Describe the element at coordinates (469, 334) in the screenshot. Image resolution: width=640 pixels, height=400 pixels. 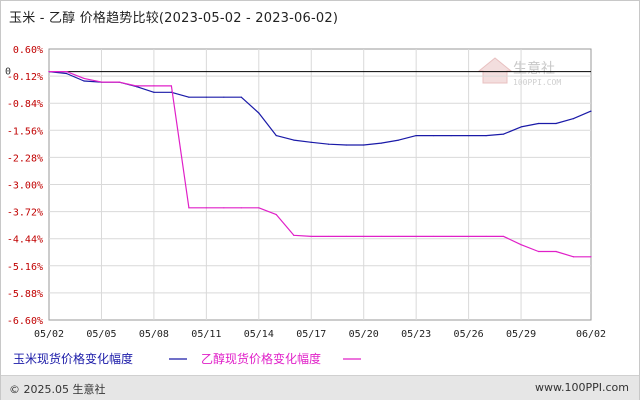
I see `x-tick-label: 05/26` at that location.